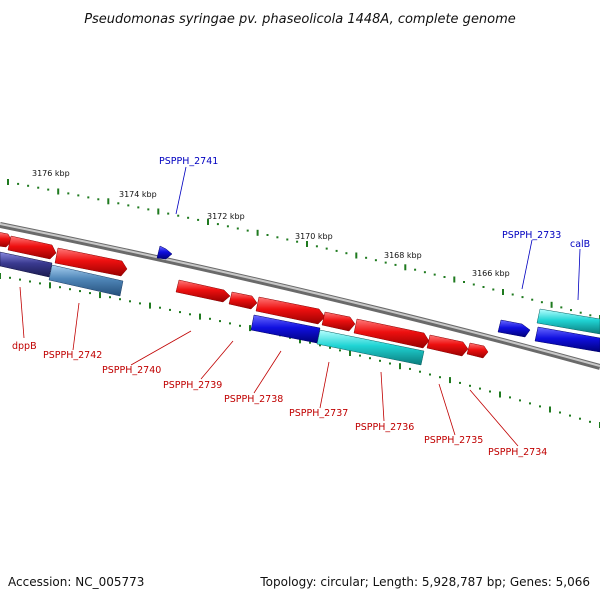 The height and width of the screenshot is (600, 600). I want to click on gene-label: PSPPH_2740, so click(131, 370).